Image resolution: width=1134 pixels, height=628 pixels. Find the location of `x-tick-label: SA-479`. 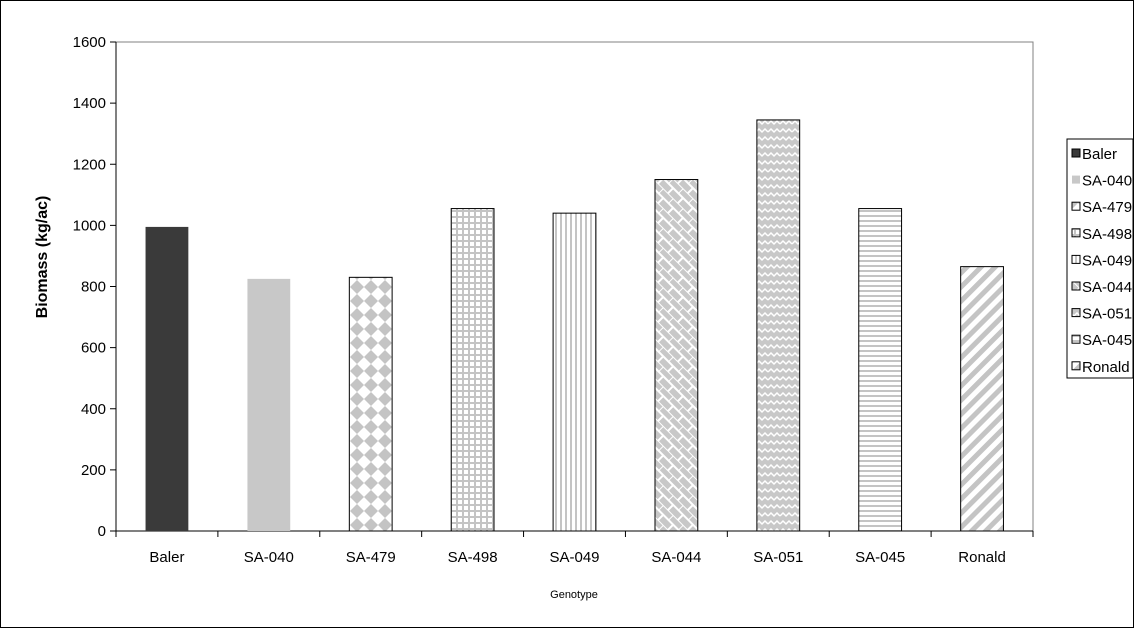

x-tick-label: SA-479 is located at coordinates (371, 557).